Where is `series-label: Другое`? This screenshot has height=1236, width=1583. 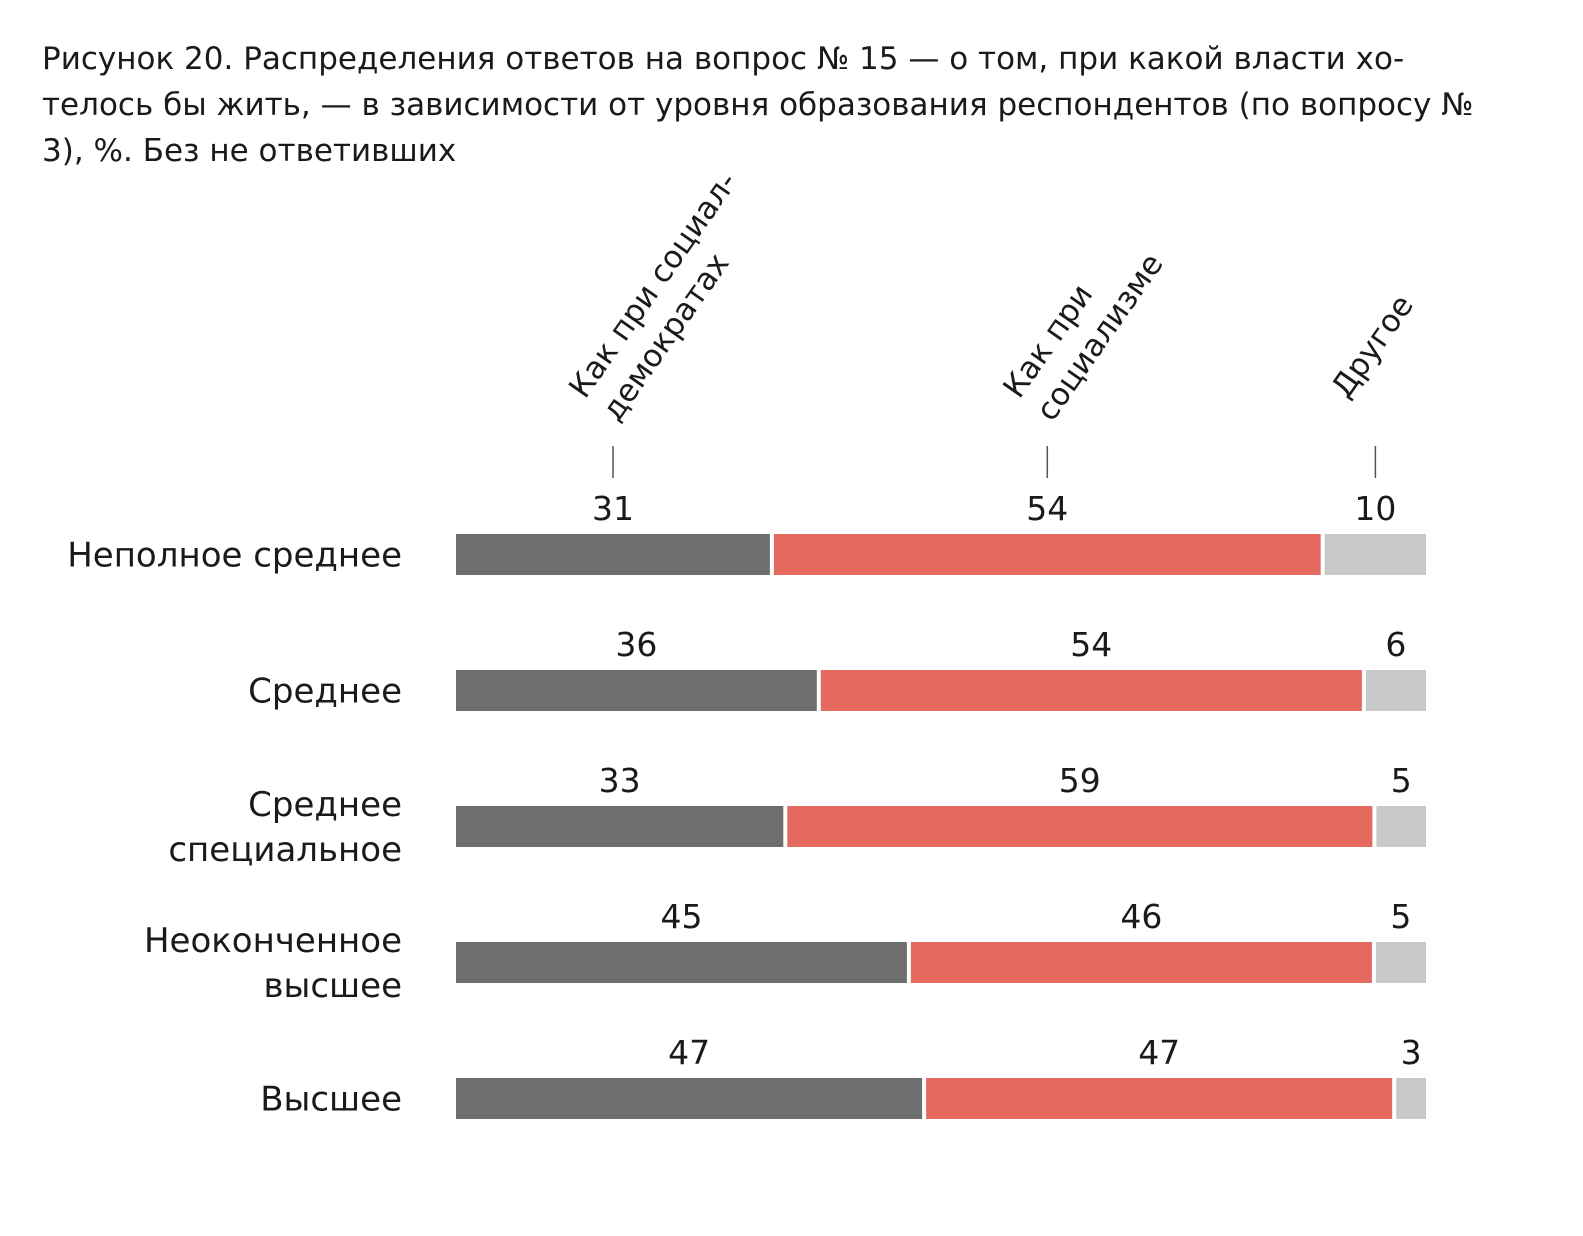
series-label: Другое is located at coordinates (1372, 346).